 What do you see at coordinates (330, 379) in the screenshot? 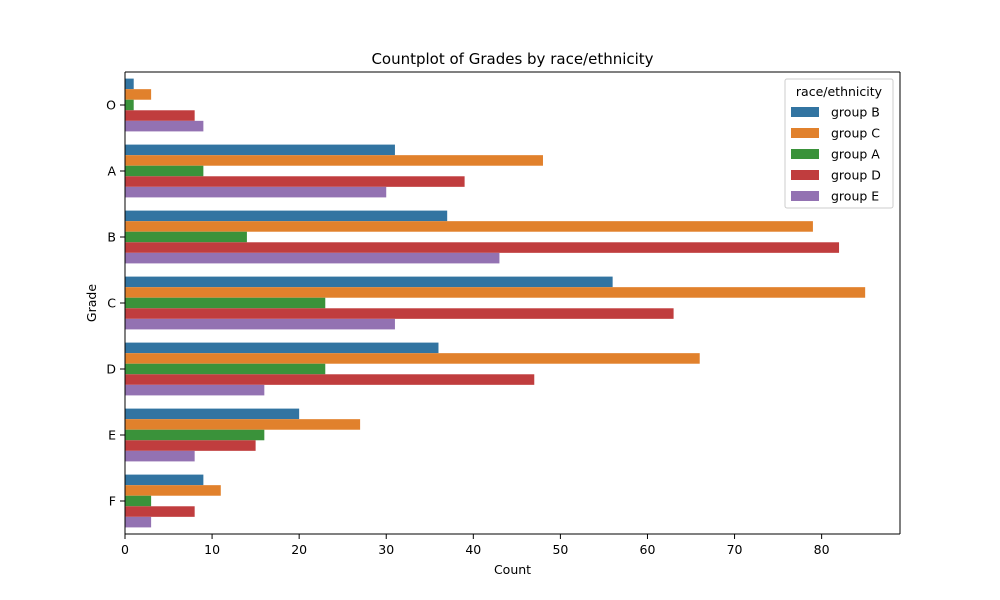
I see `bar-group-d-grade-d` at bounding box center [330, 379].